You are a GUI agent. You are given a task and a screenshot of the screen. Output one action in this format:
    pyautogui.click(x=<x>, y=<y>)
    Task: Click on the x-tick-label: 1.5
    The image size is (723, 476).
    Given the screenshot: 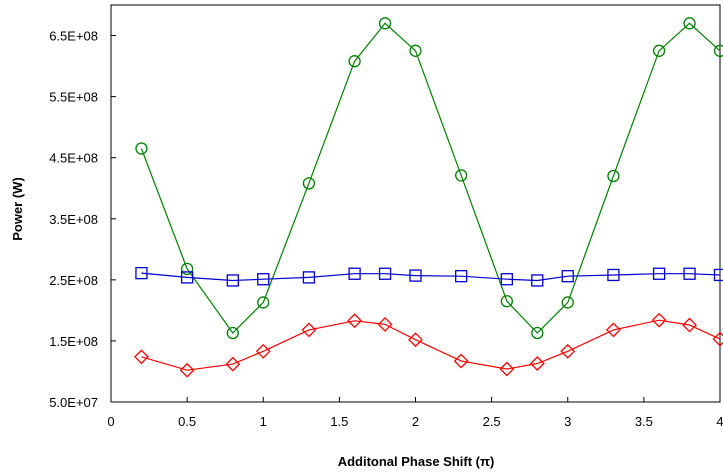 What is the action you would take?
    pyautogui.click(x=339, y=421)
    